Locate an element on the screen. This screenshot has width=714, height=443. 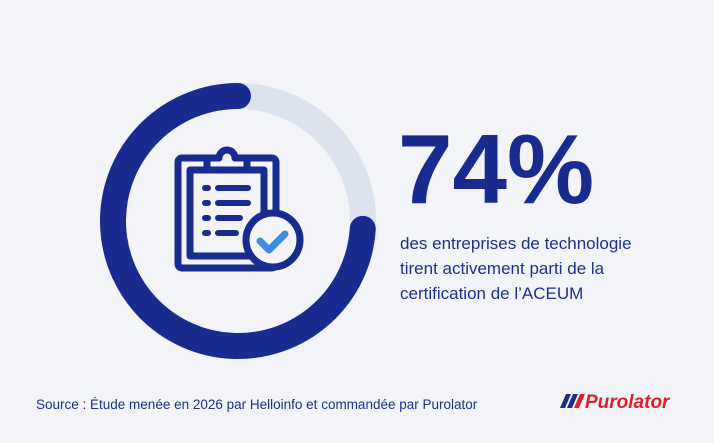
description-line: des entreprises de technologie is located at coordinates (516, 243).